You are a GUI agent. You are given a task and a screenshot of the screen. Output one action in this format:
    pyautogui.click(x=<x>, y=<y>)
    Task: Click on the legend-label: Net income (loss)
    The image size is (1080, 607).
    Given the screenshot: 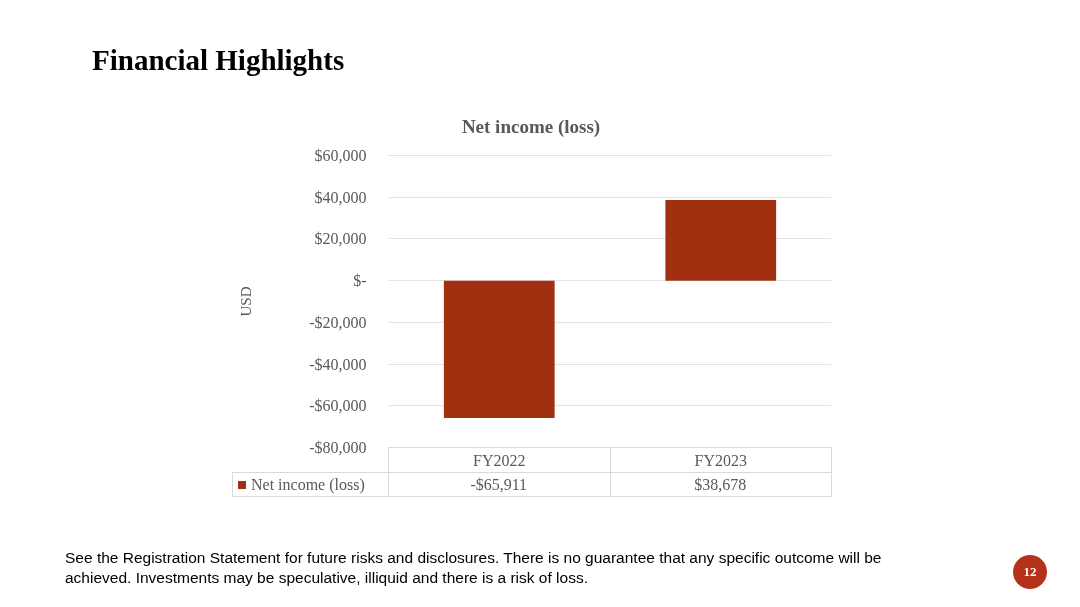 What is the action you would take?
    pyautogui.click(x=310, y=484)
    